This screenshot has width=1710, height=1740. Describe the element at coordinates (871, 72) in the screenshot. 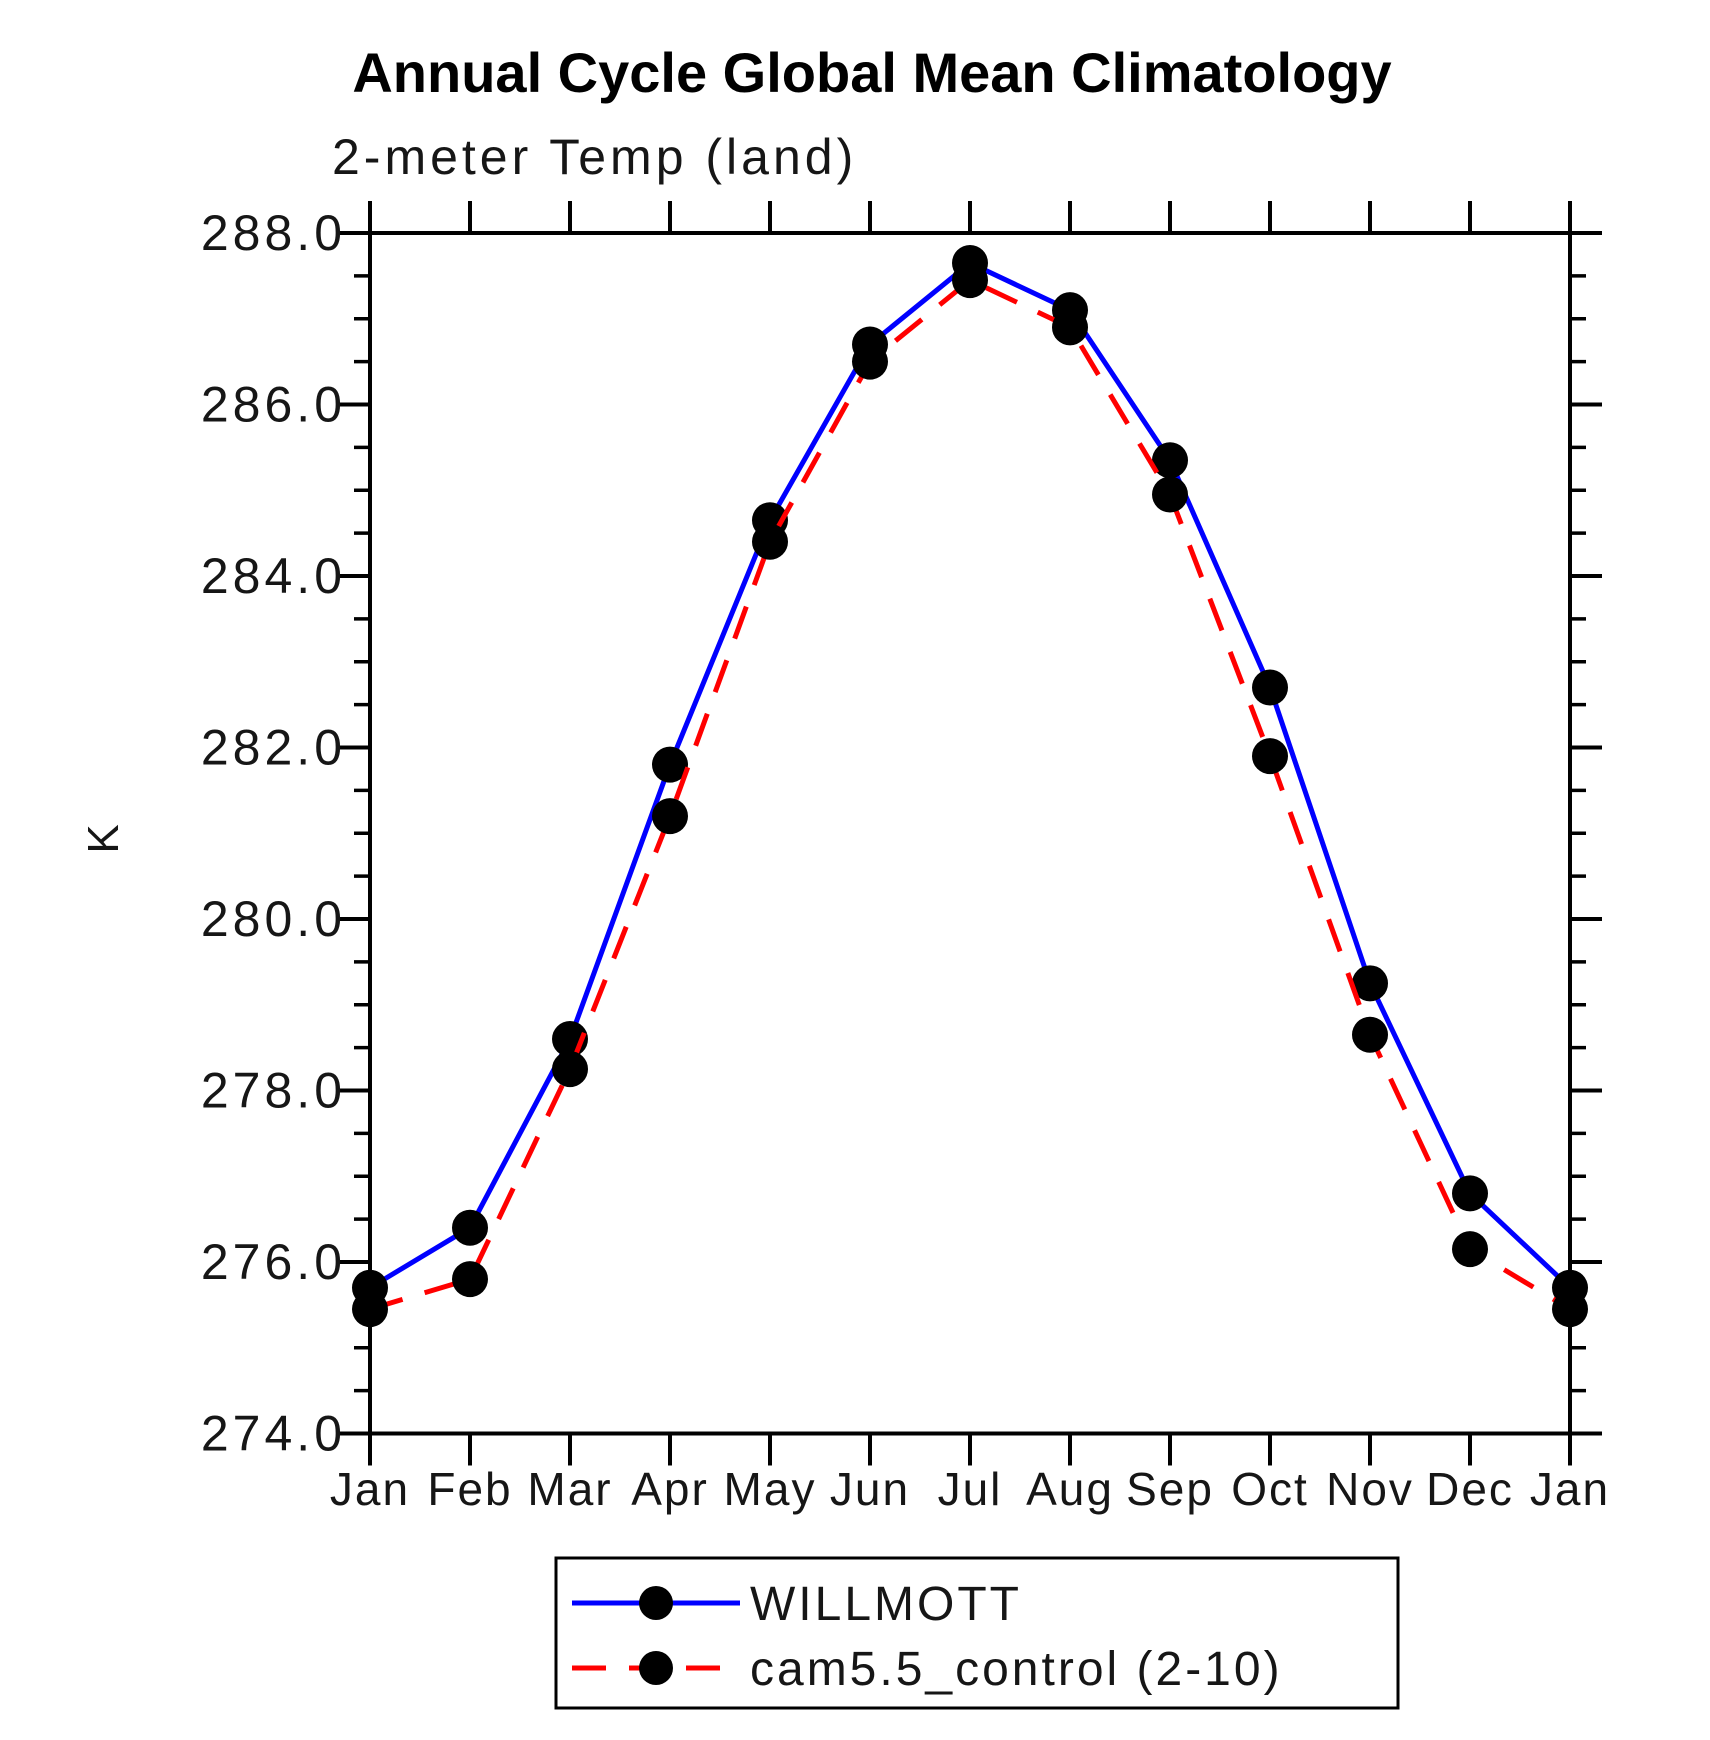

I see `chart-title: Annual Cycle Global Mean Climatology` at that location.